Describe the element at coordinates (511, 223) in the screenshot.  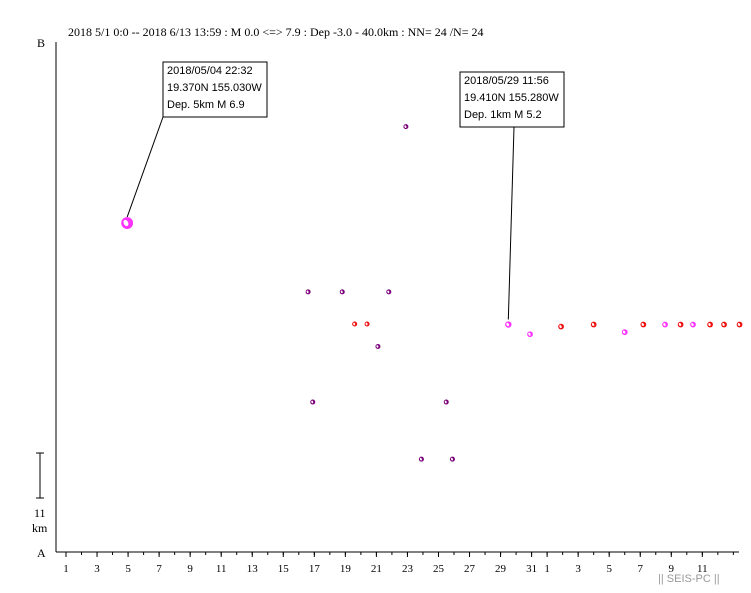
I see `callout-2-leader` at that location.